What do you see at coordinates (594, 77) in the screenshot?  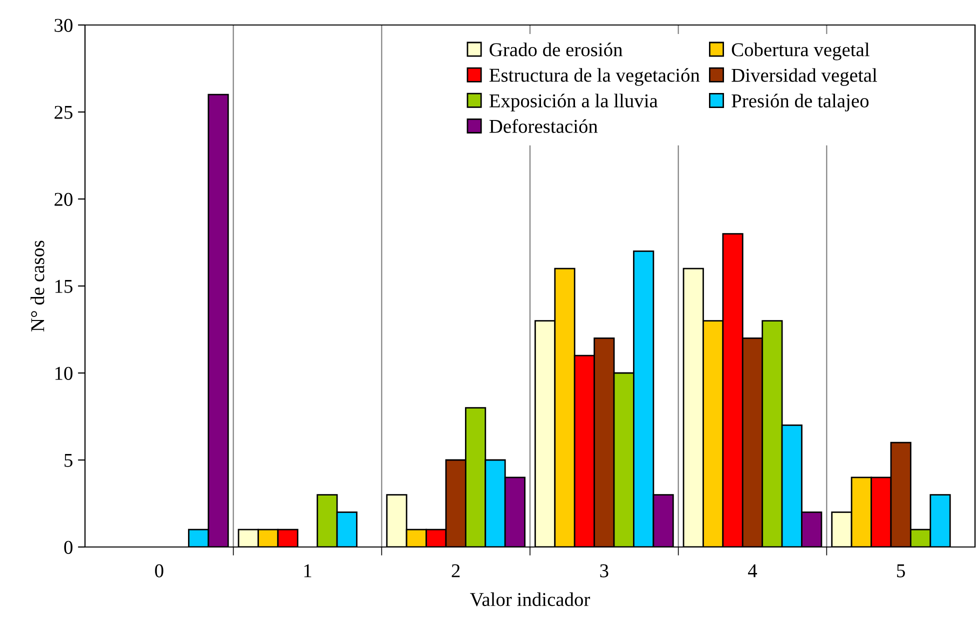 I see `legend-label: Estructura de la vegetación` at bounding box center [594, 77].